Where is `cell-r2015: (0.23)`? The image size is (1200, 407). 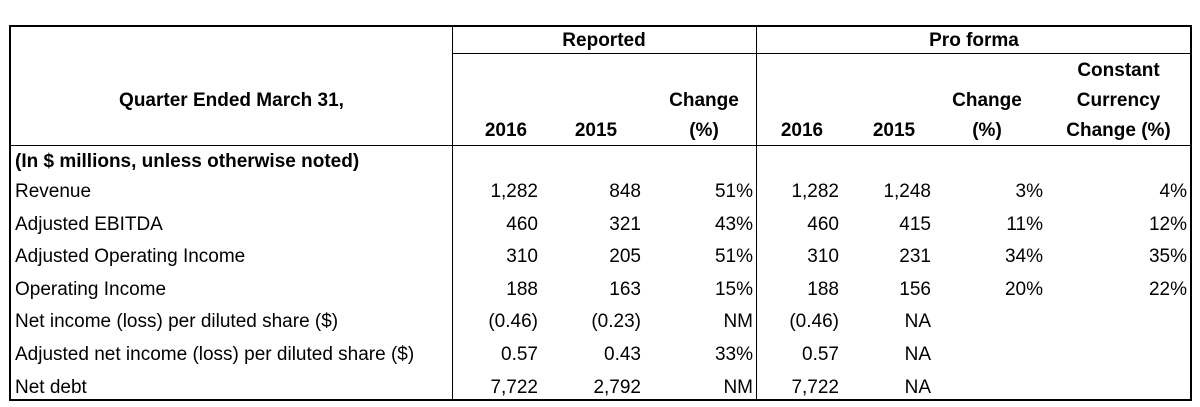 cell-r2015: (0.23) is located at coordinates (616, 321).